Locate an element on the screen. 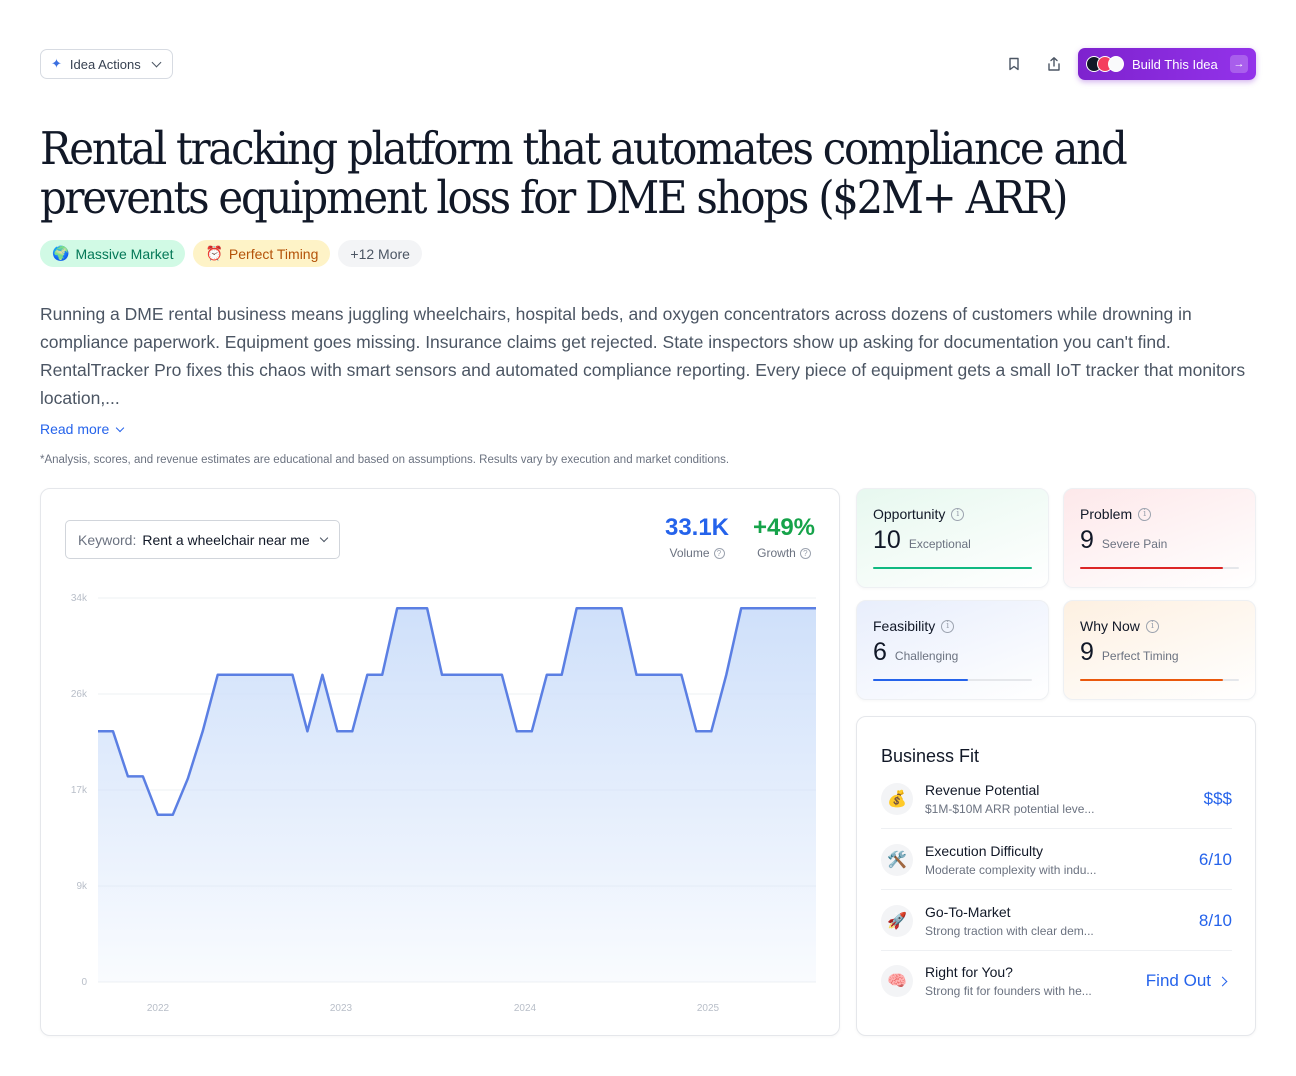 The height and width of the screenshot is (1076, 1296). tool-avatars is located at coordinates (1105, 64).